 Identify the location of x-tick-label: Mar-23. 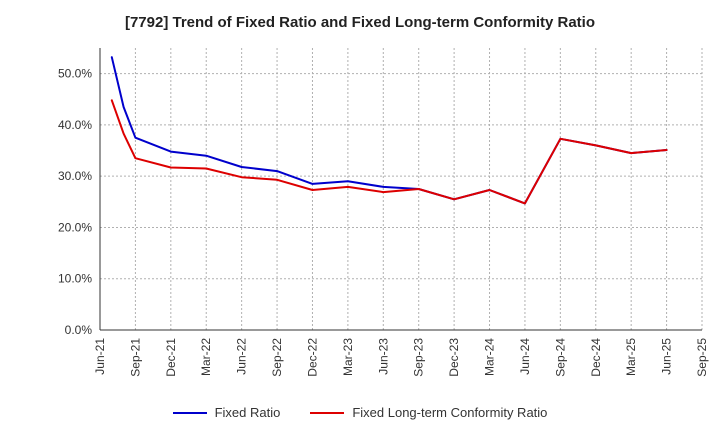
(348, 357).